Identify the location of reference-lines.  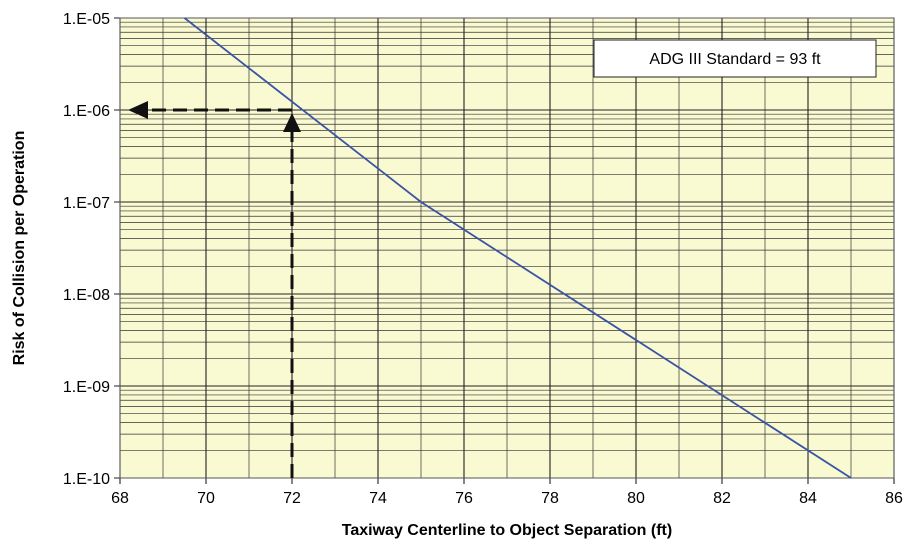
(214, 289).